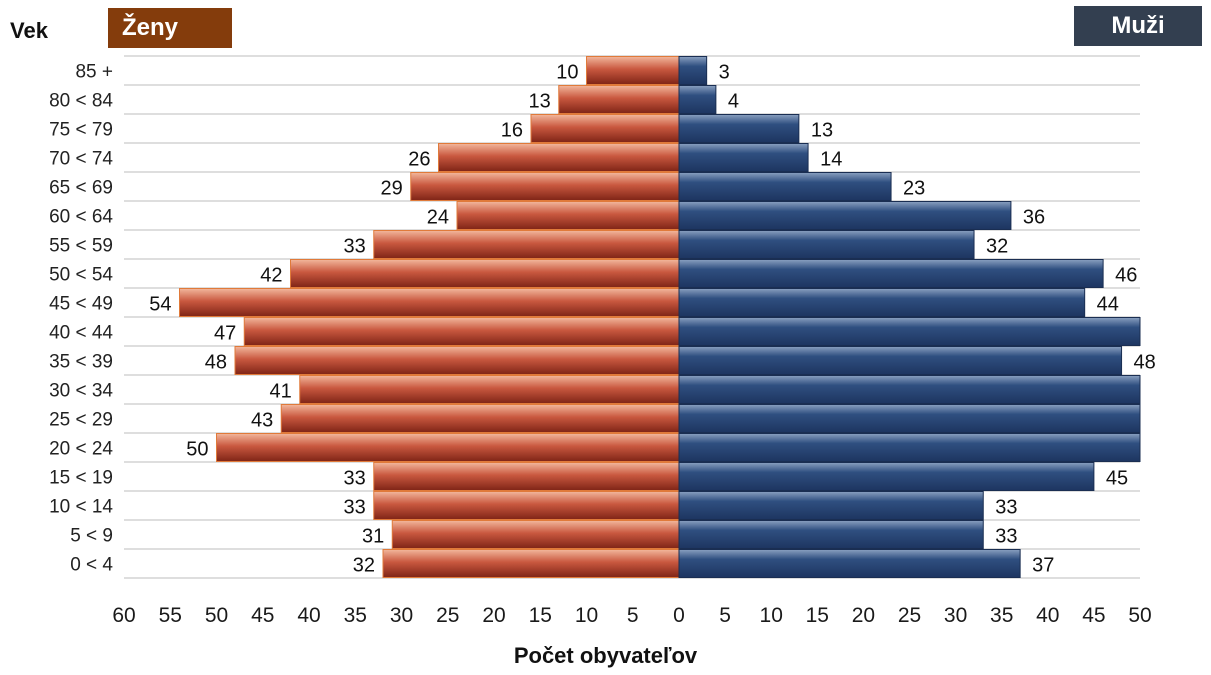  I want to click on x-tick-label: 40, so click(1047, 615).